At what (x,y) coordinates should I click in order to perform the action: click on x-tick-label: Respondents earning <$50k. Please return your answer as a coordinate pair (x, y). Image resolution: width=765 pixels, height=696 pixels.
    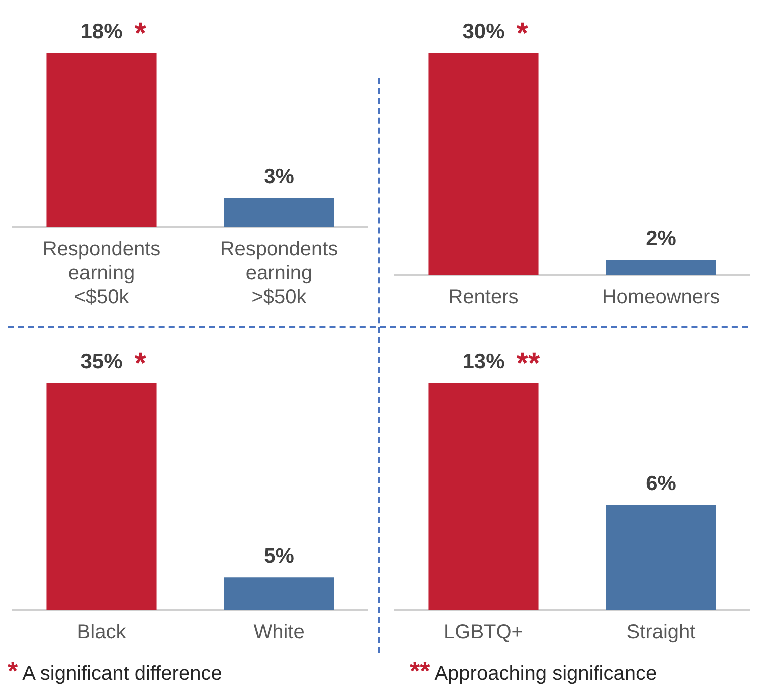
    Looking at the image, I should click on (101, 273).